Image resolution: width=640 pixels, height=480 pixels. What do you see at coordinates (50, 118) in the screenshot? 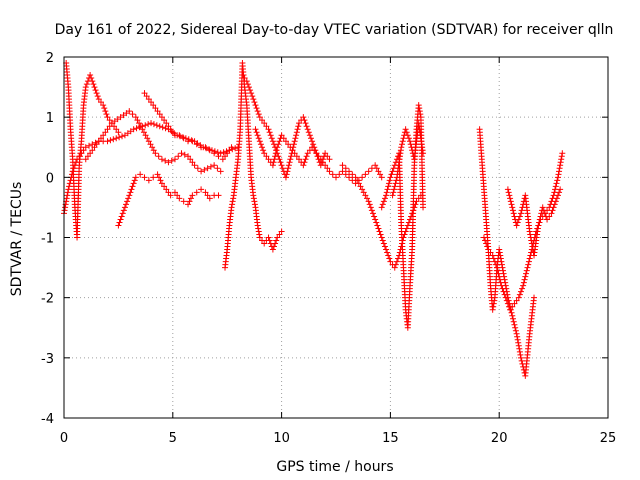
I see `y-tick-label: 1` at bounding box center [50, 118].